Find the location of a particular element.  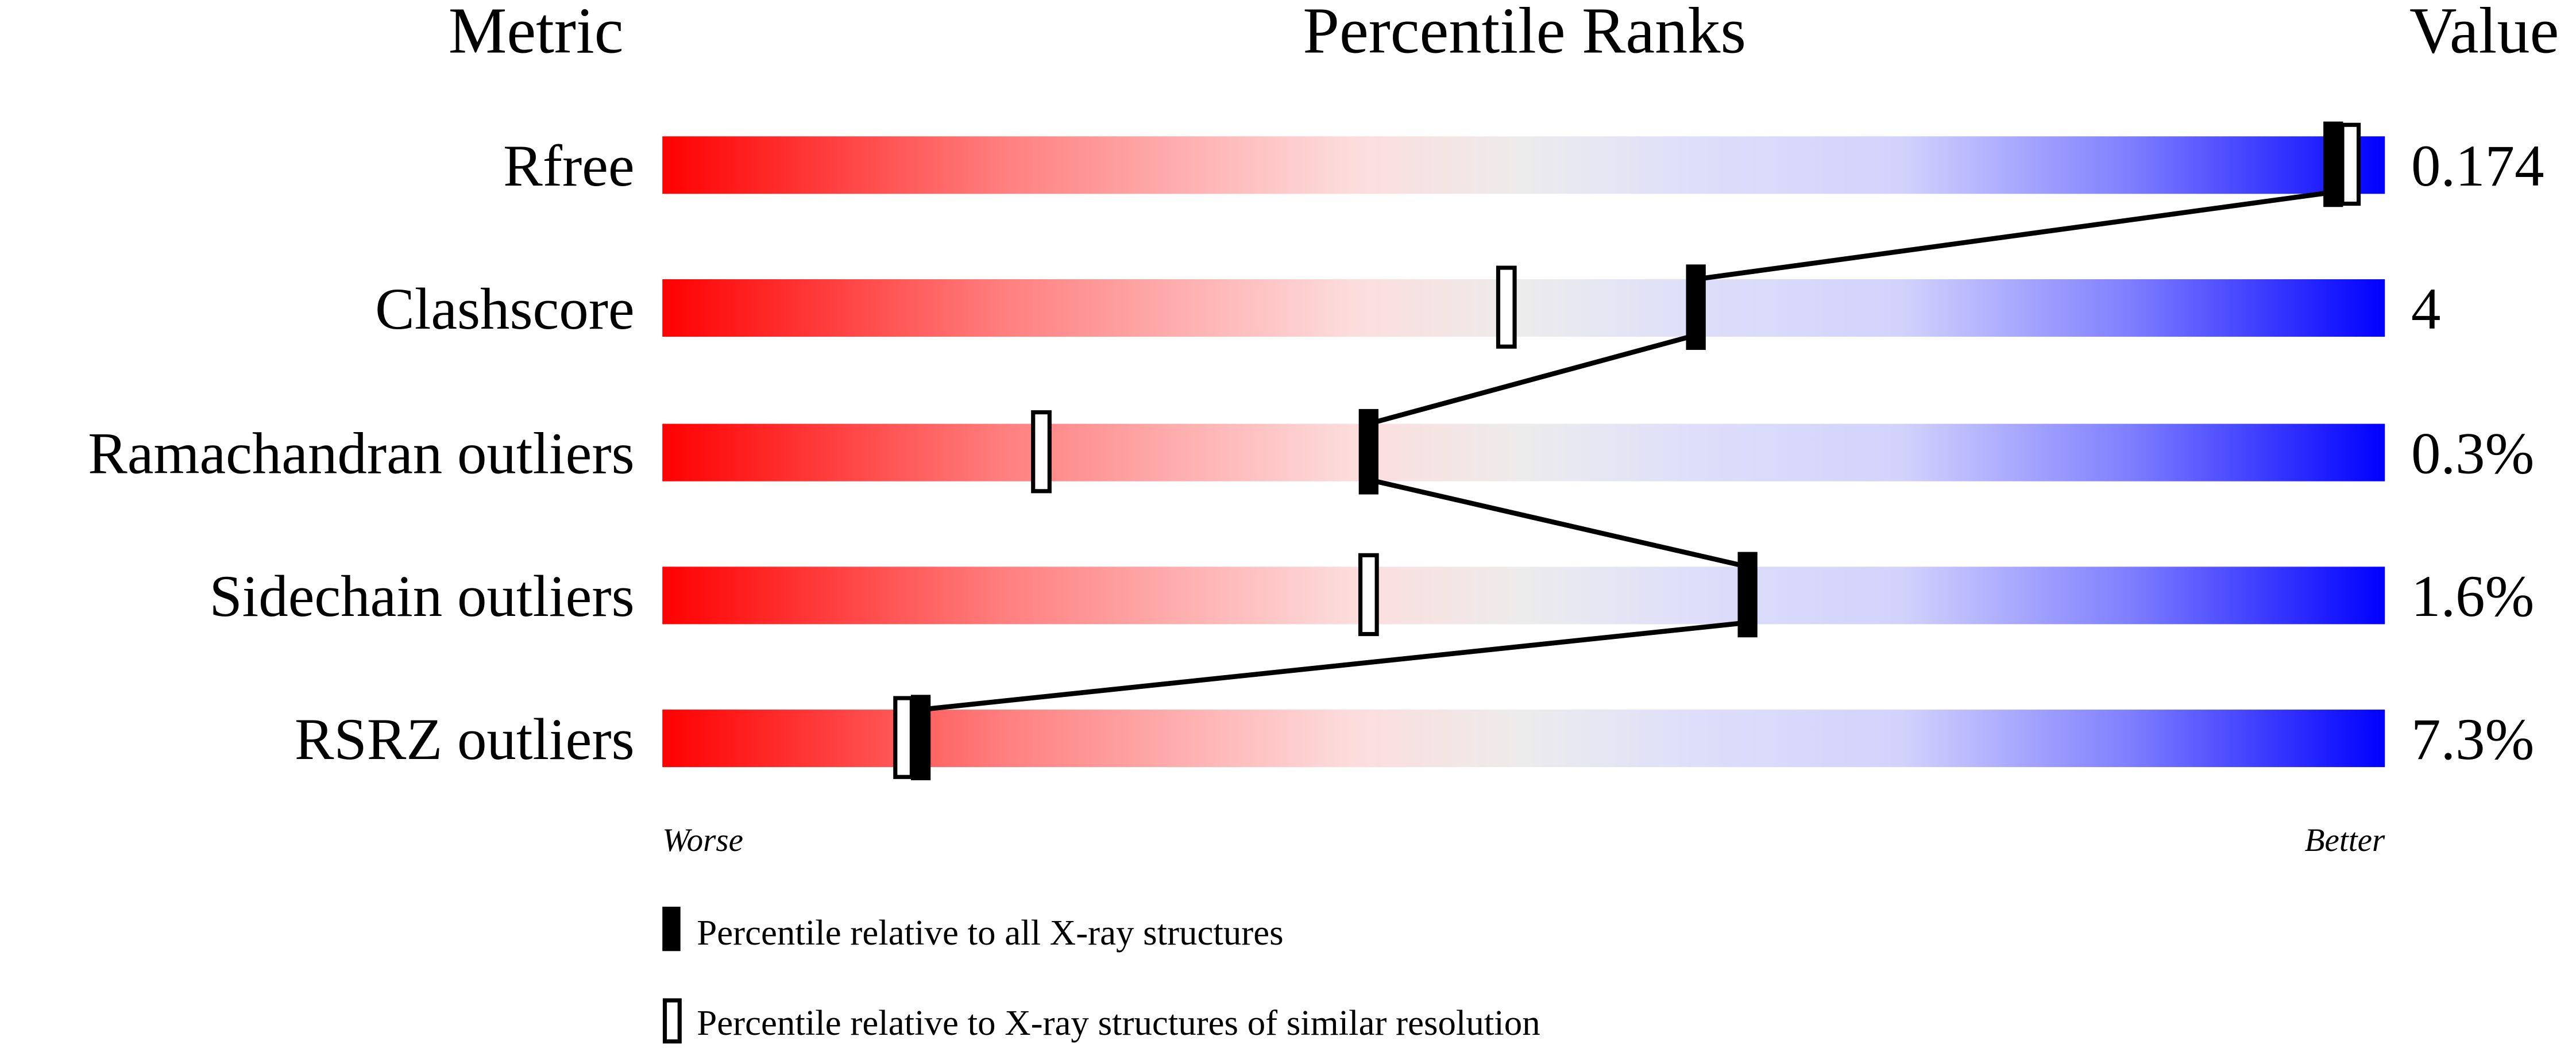

axis-better-label: Better is located at coordinates (2345, 840).